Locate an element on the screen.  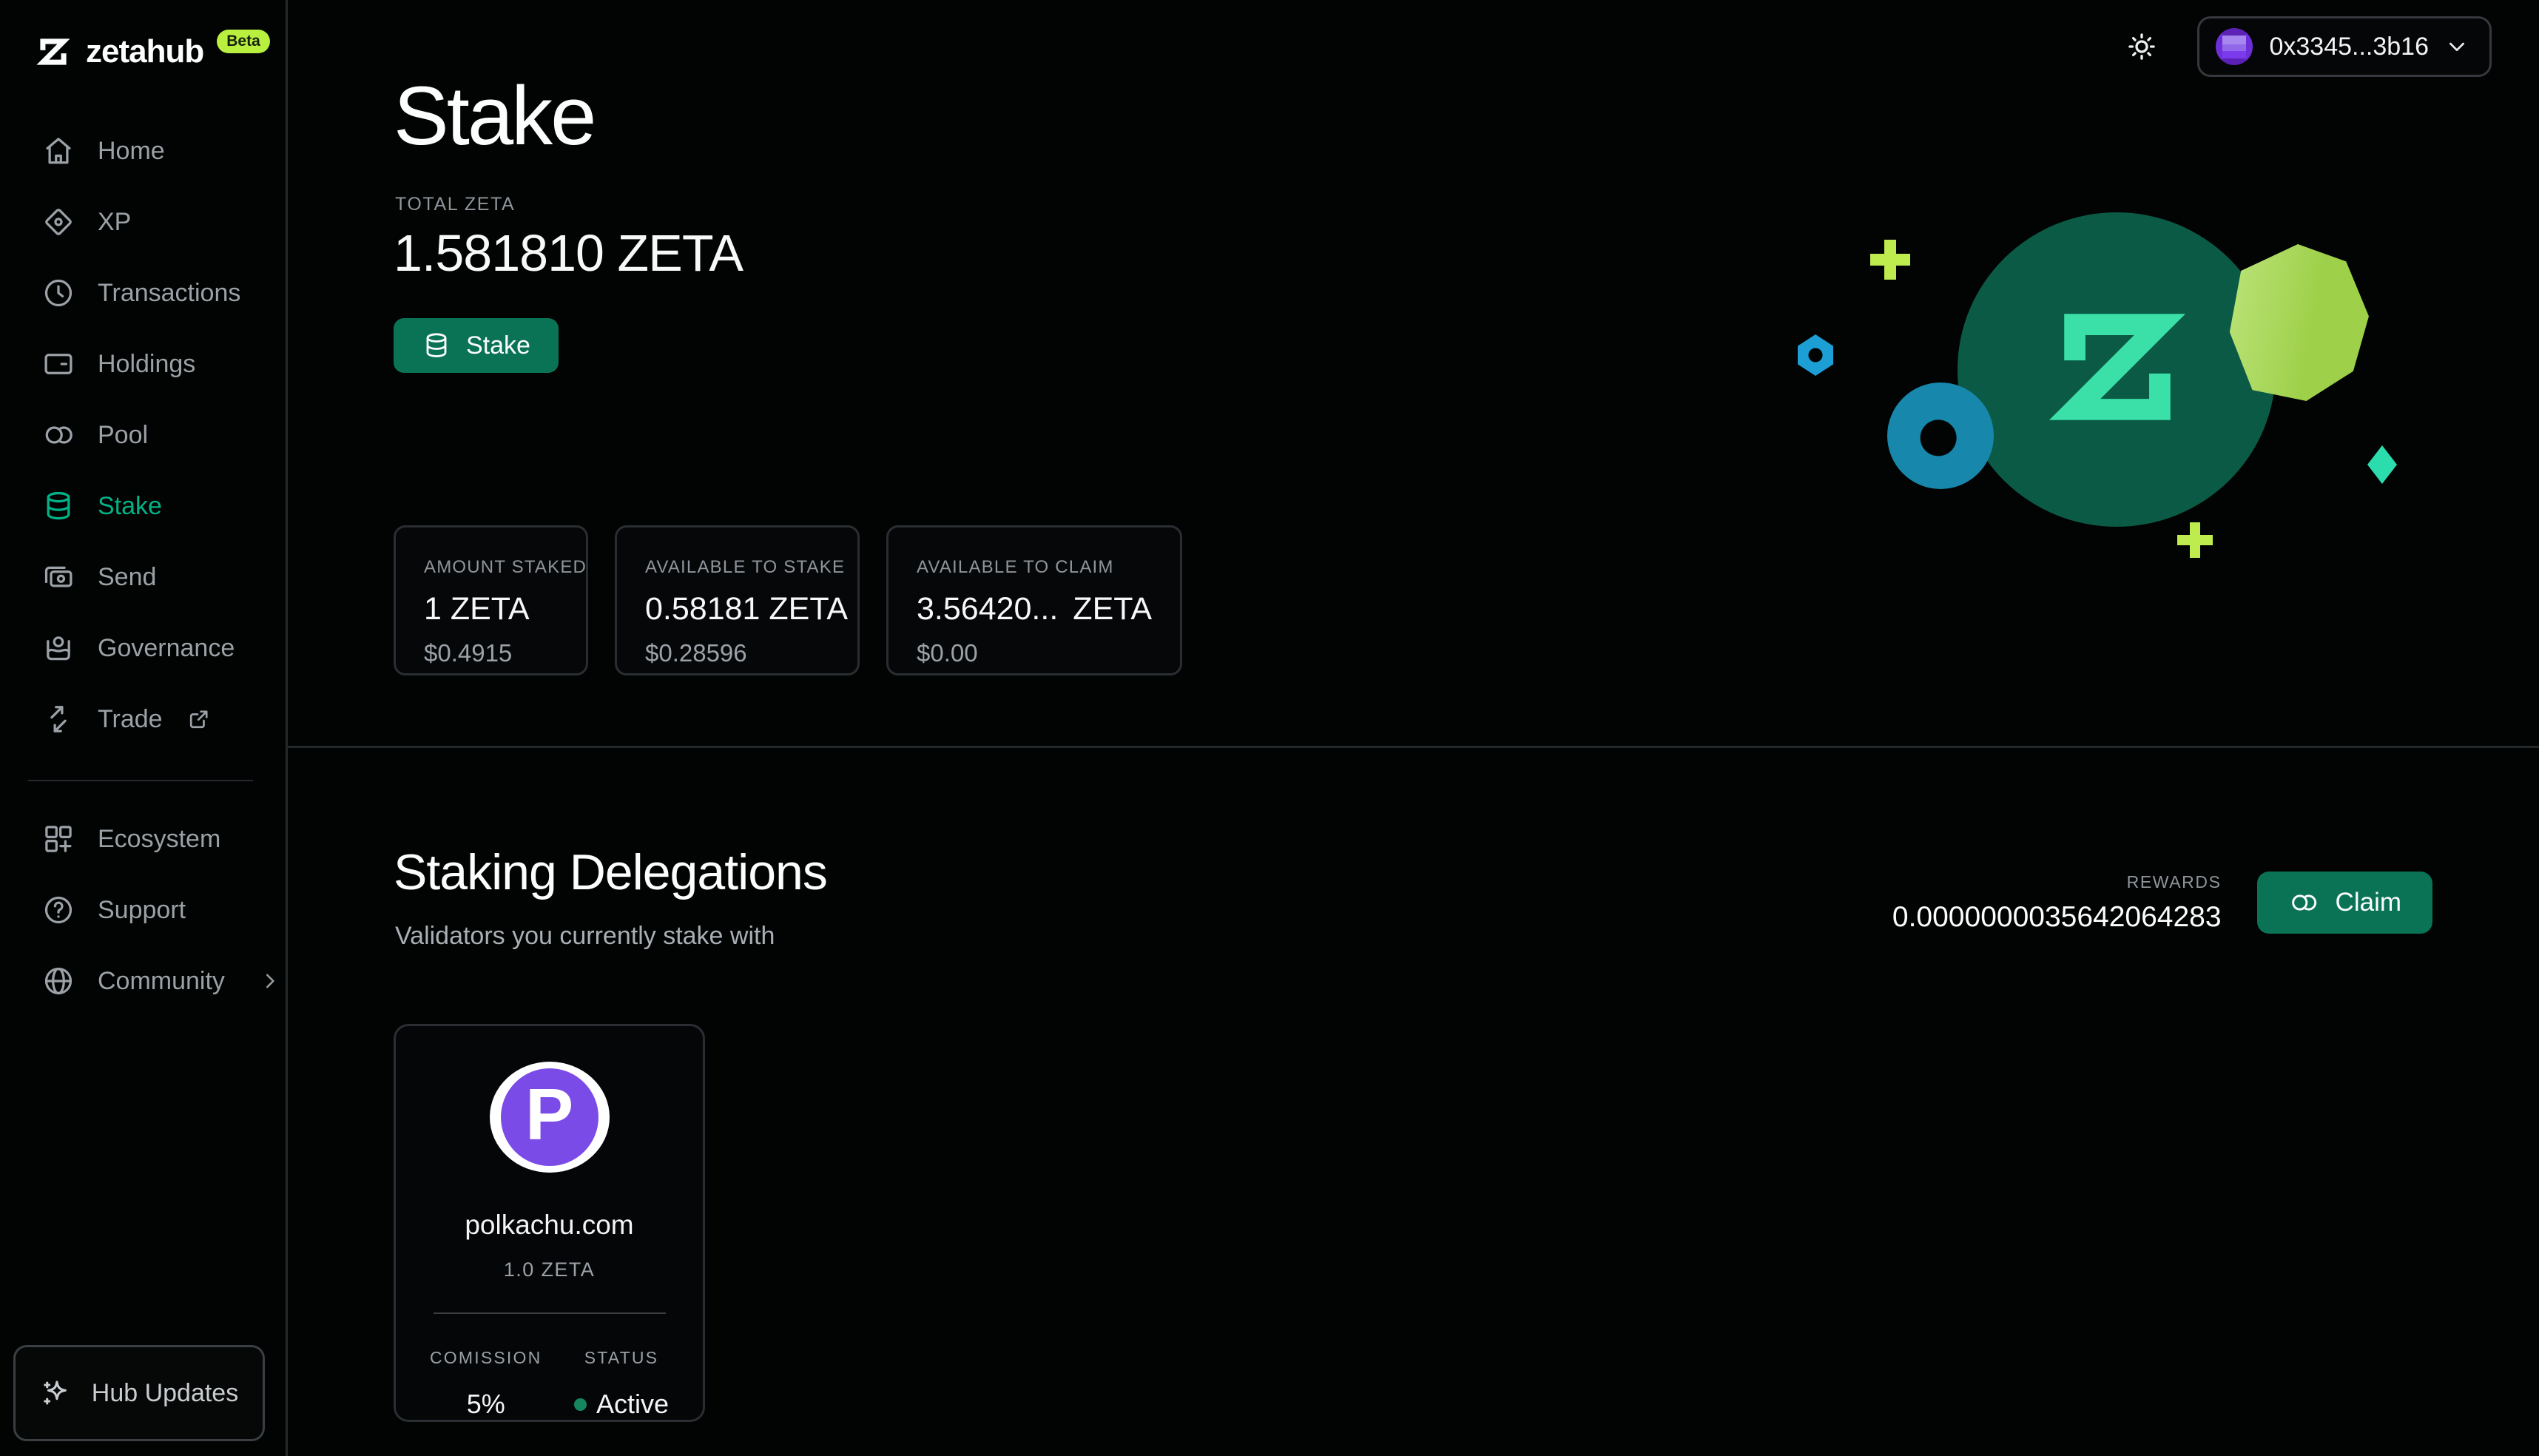
zeta-logo-decor-icon is located at coordinates (2117, 367).